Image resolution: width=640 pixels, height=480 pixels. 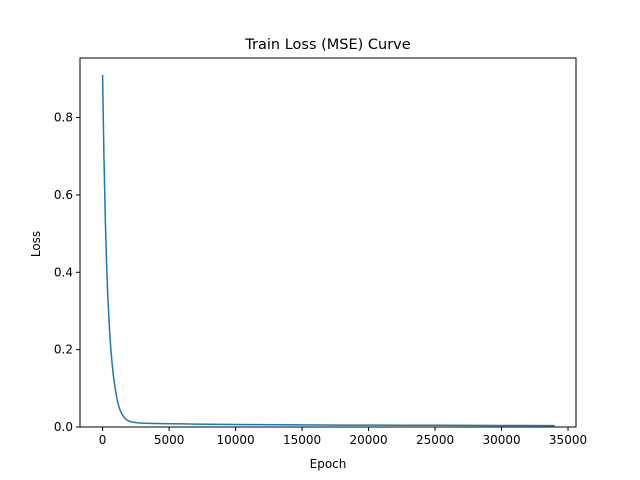 What do you see at coordinates (235, 440) in the screenshot?
I see `x-tick-label: 10000` at bounding box center [235, 440].